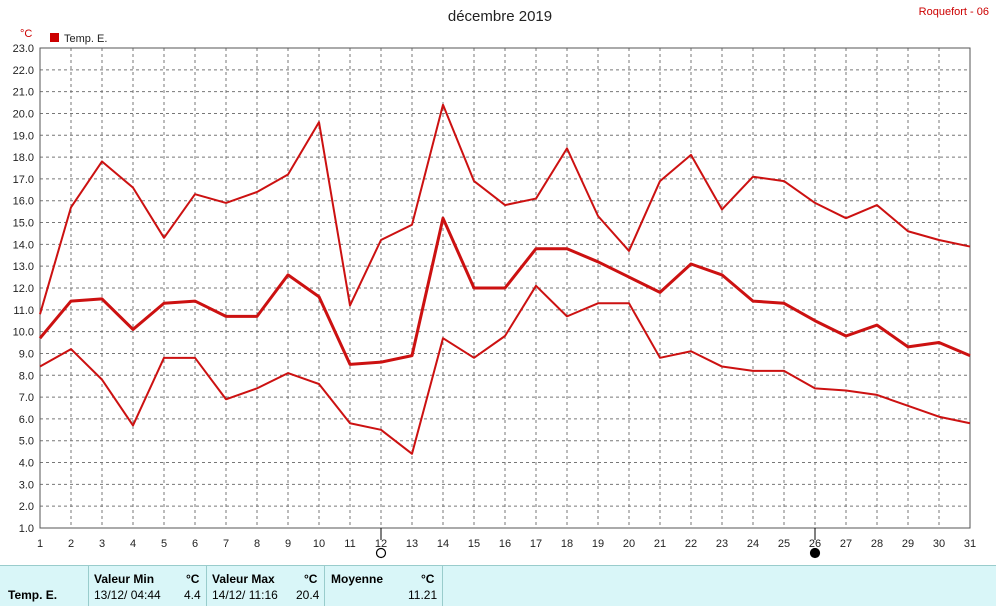 The image size is (996, 606). I want to click on x-tick-label: 6, so click(195, 544).